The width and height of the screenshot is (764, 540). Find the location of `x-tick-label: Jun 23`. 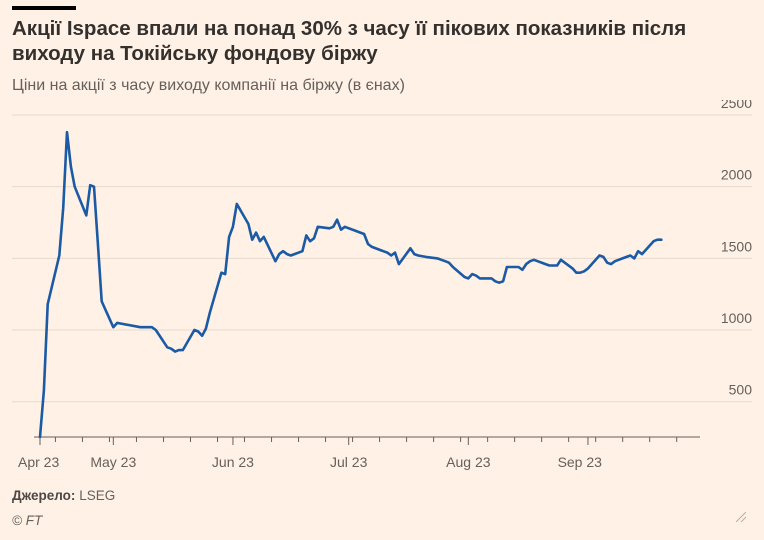

x-tick-label: Jun 23 is located at coordinates (233, 462).